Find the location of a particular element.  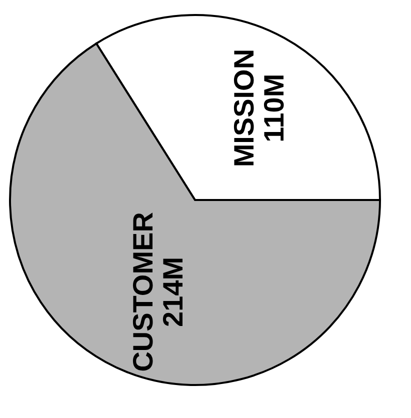

data-label: 214M is located at coordinates (172, 291).